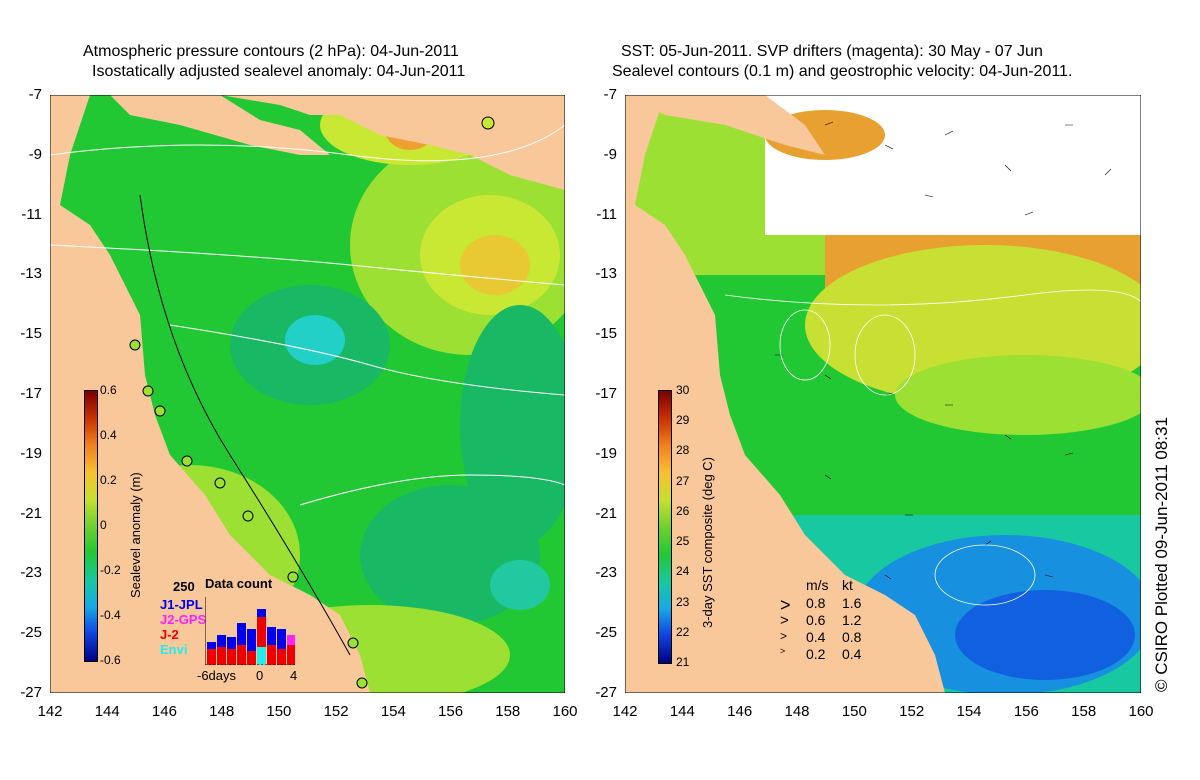 This screenshot has width=1200, height=780. I want to click on colorbar-tick-label: 27, so click(683, 480).